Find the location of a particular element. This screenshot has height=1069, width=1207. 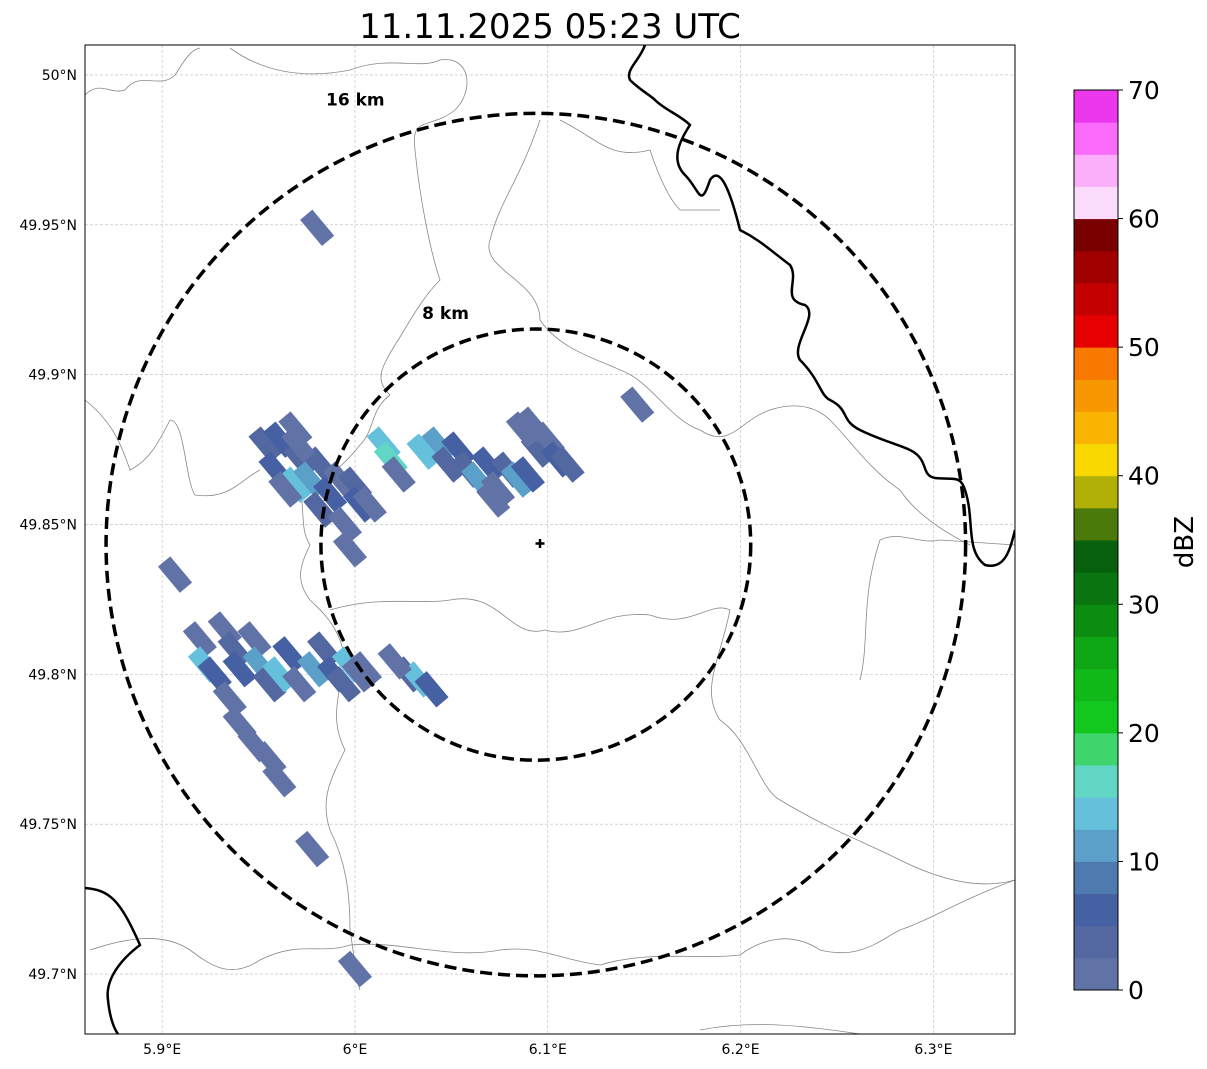

range-ring-label: 8 km is located at coordinates (445, 314).